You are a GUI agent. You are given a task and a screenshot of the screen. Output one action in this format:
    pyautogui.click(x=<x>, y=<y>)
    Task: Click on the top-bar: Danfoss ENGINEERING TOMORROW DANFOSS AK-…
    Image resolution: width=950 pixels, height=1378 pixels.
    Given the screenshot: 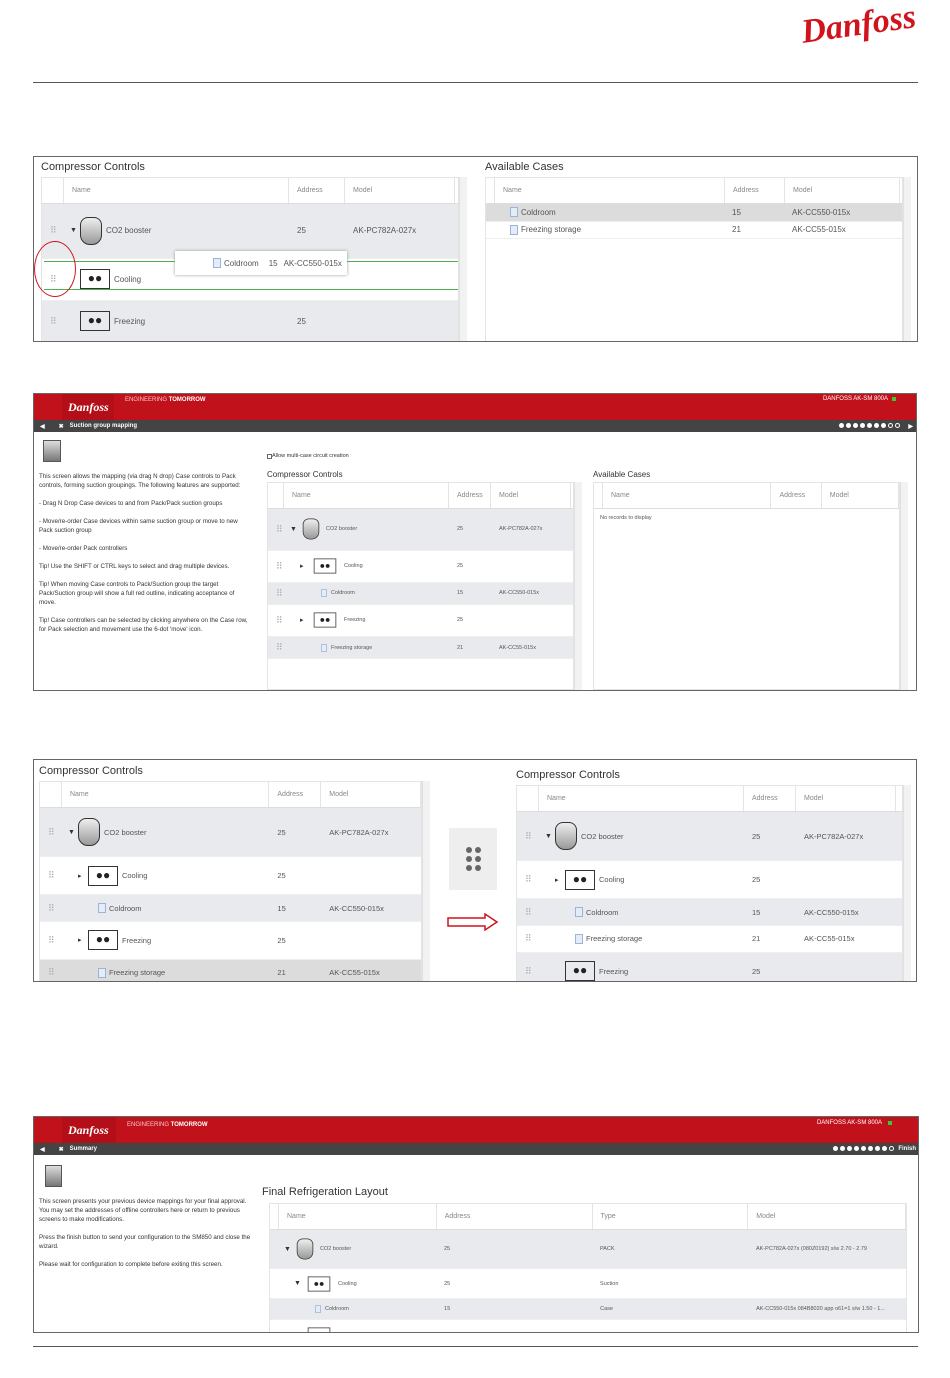 What is the action you would take?
    pyautogui.click(x=475, y=407)
    